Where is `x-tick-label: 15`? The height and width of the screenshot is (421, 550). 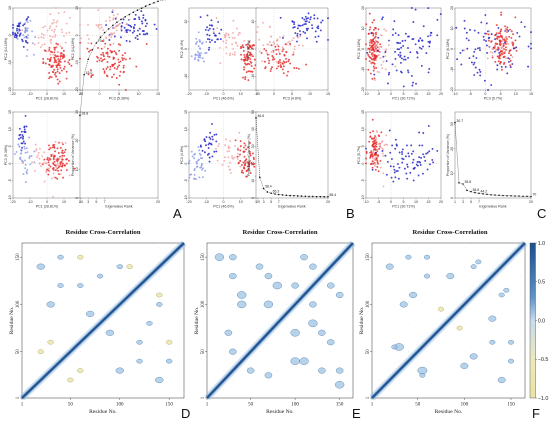 x-tick-label: 15 is located at coordinates (429, 202).